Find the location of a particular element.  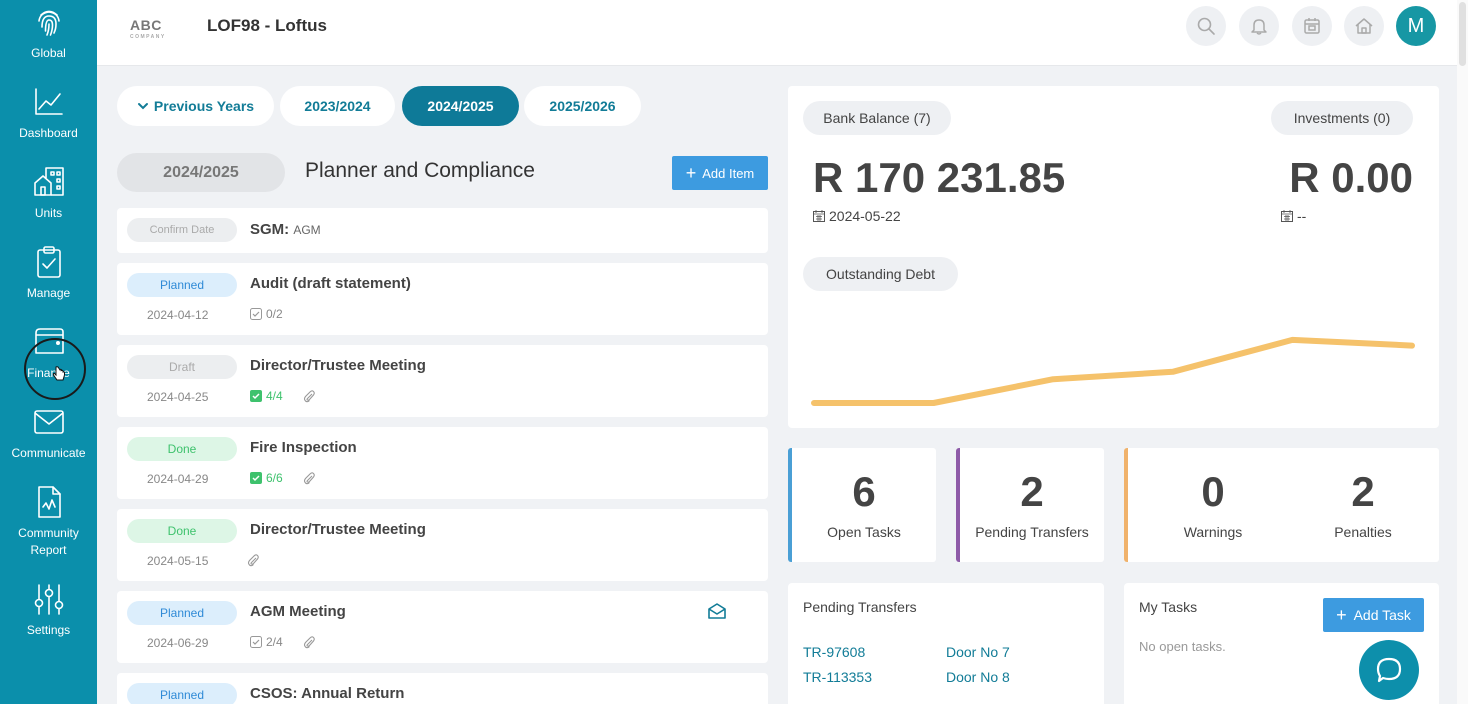

task-title: CSOS: Annual Return is located at coordinates (327, 693).